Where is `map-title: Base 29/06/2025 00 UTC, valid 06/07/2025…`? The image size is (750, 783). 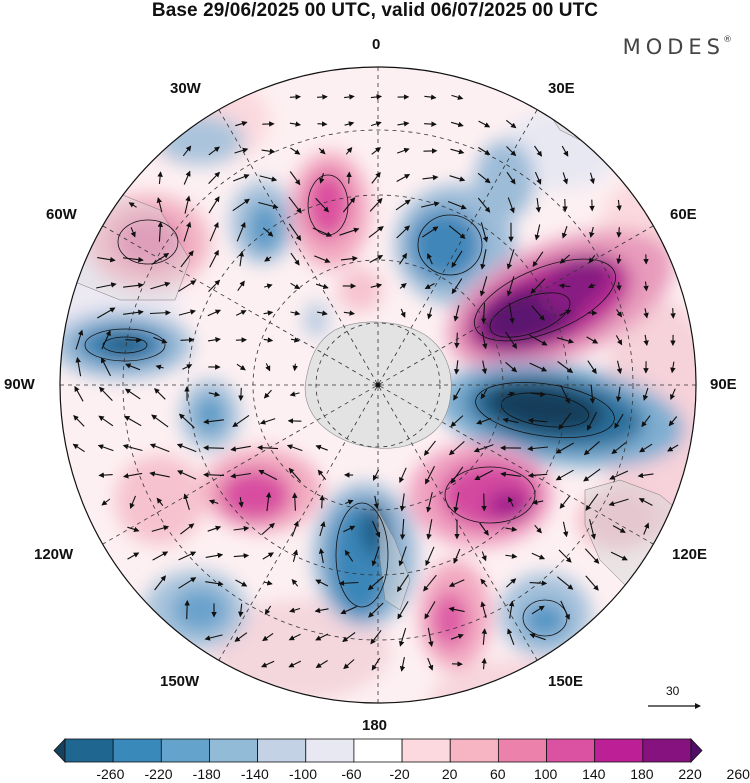 map-title: Base 29/06/2025 00 UTC, valid 06/07/2025… is located at coordinates (375, 10).